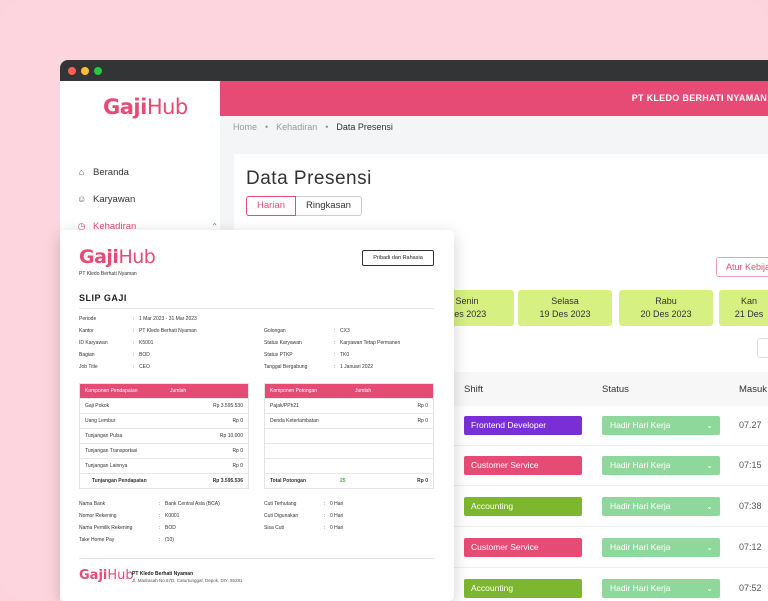  What do you see at coordinates (304, 504) in the screenshot?
I see `leave-owed: Cuti Terhutang:0 Hari` at bounding box center [304, 504].